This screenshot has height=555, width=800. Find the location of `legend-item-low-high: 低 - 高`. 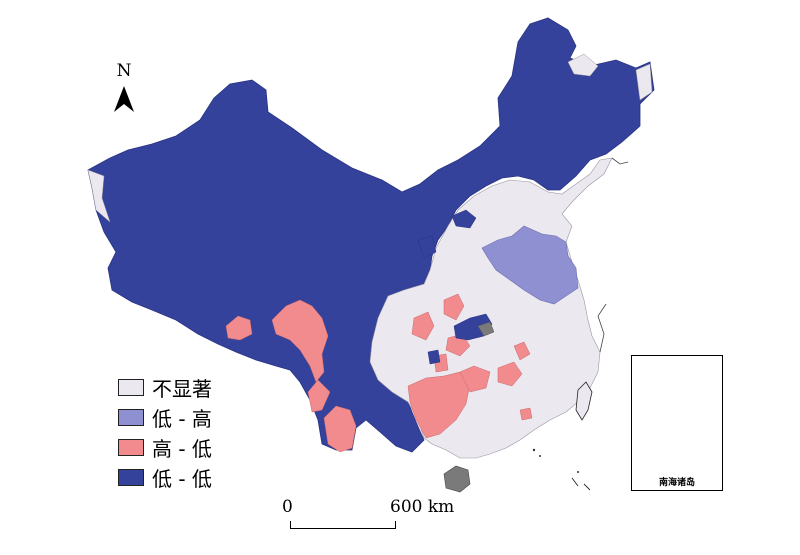

legend-item-low-high: 低 - 高 is located at coordinates (165, 417).